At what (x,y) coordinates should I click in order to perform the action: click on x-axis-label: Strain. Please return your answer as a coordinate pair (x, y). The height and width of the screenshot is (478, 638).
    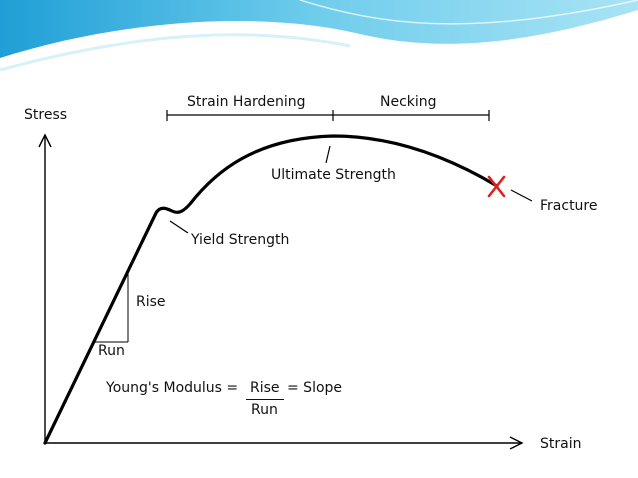
    Looking at the image, I should click on (561, 444).